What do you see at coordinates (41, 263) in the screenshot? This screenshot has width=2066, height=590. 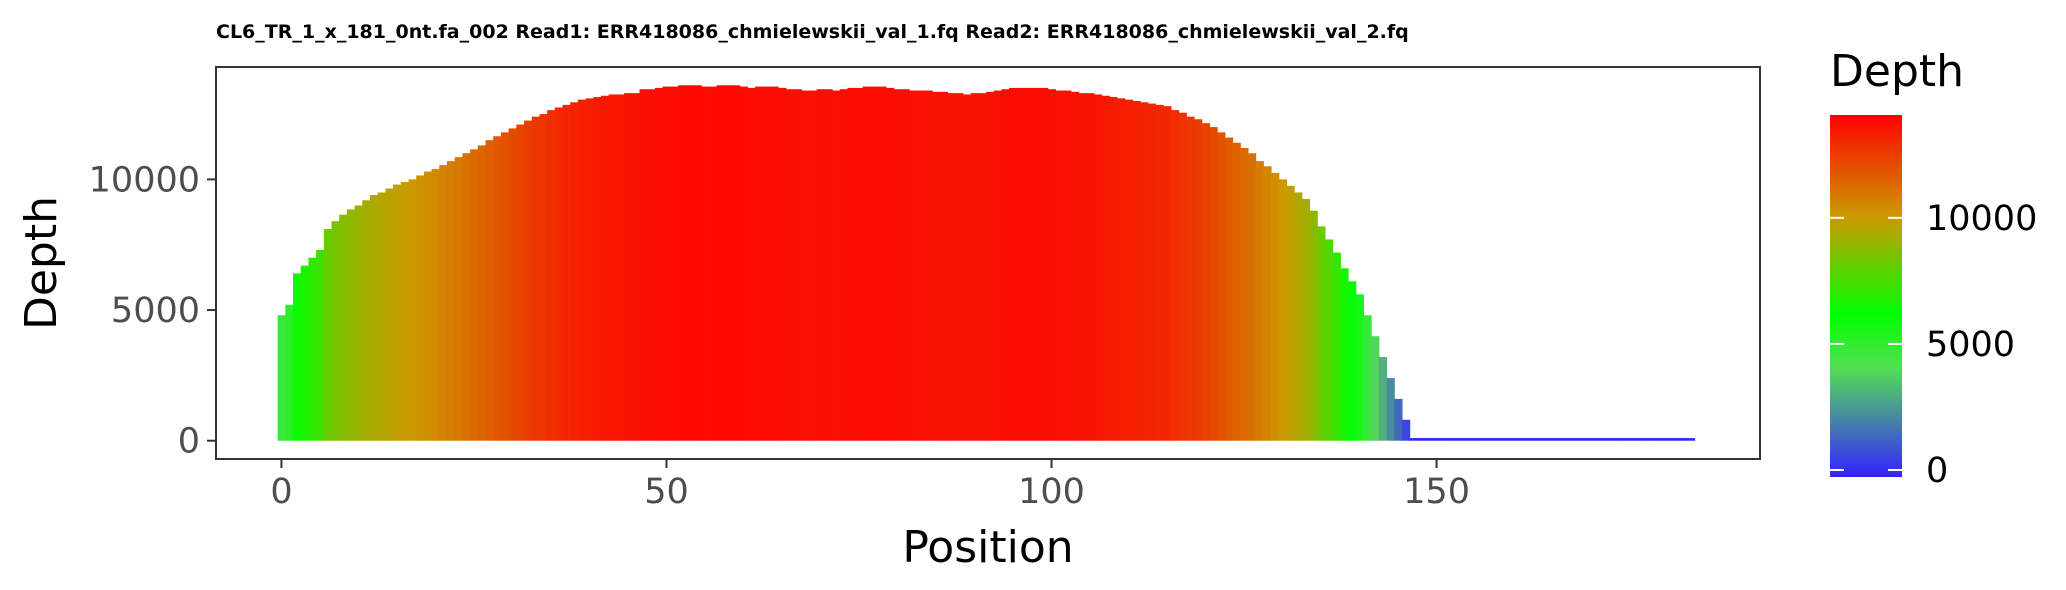 I see `y-axis-title: Depth` at bounding box center [41, 263].